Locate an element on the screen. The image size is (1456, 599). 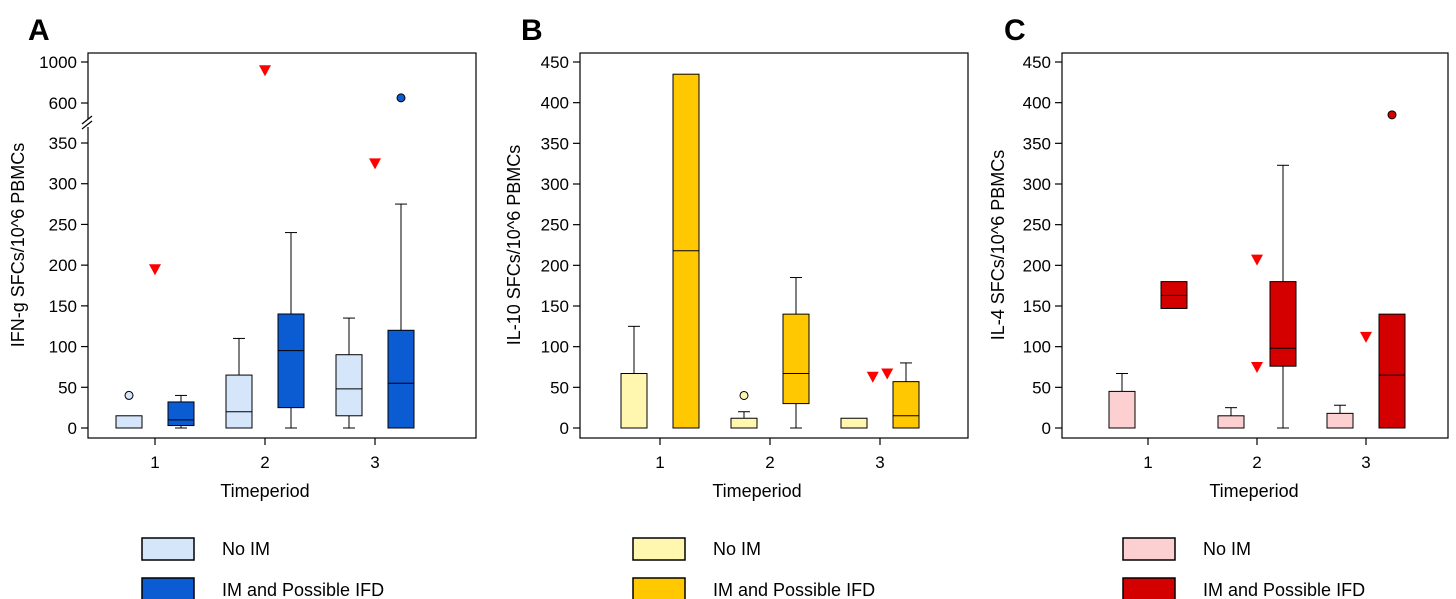
panel-letter: A is located at coordinates (39, 30).